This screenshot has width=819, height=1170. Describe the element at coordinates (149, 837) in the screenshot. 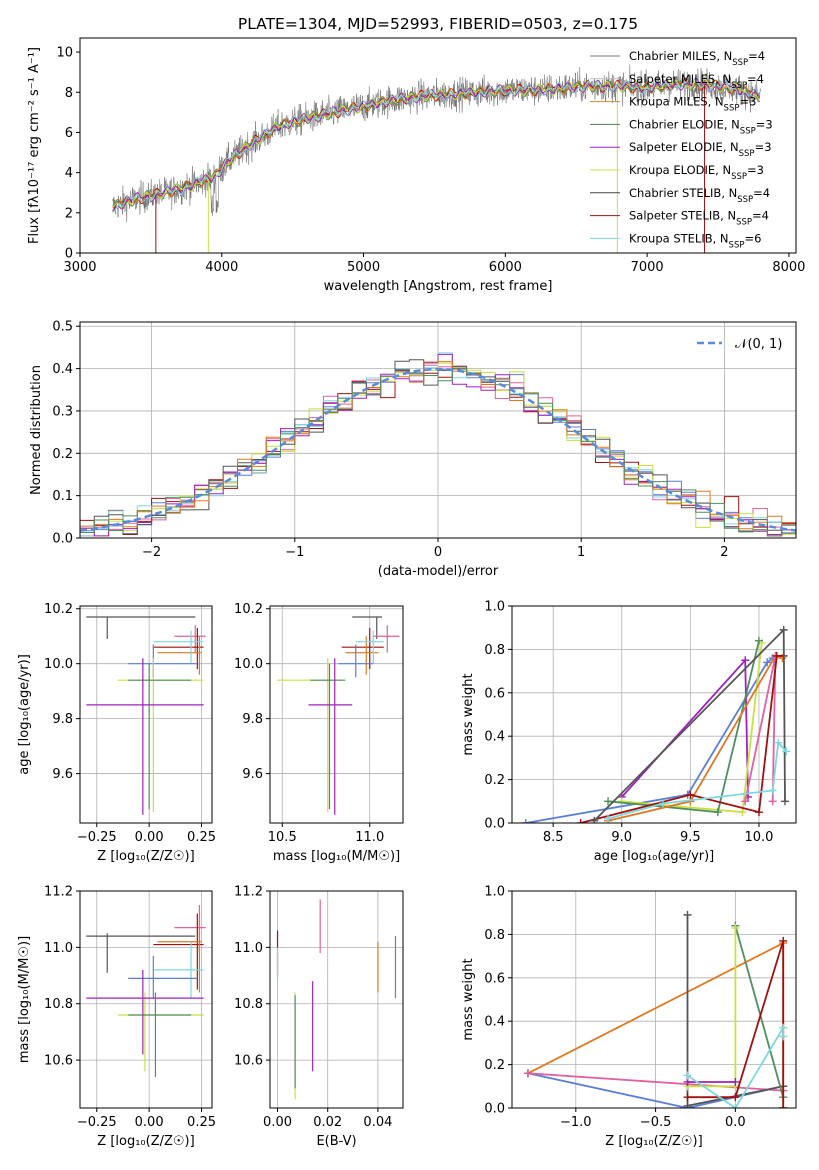

I see `x-tick-label: 0.00` at that location.